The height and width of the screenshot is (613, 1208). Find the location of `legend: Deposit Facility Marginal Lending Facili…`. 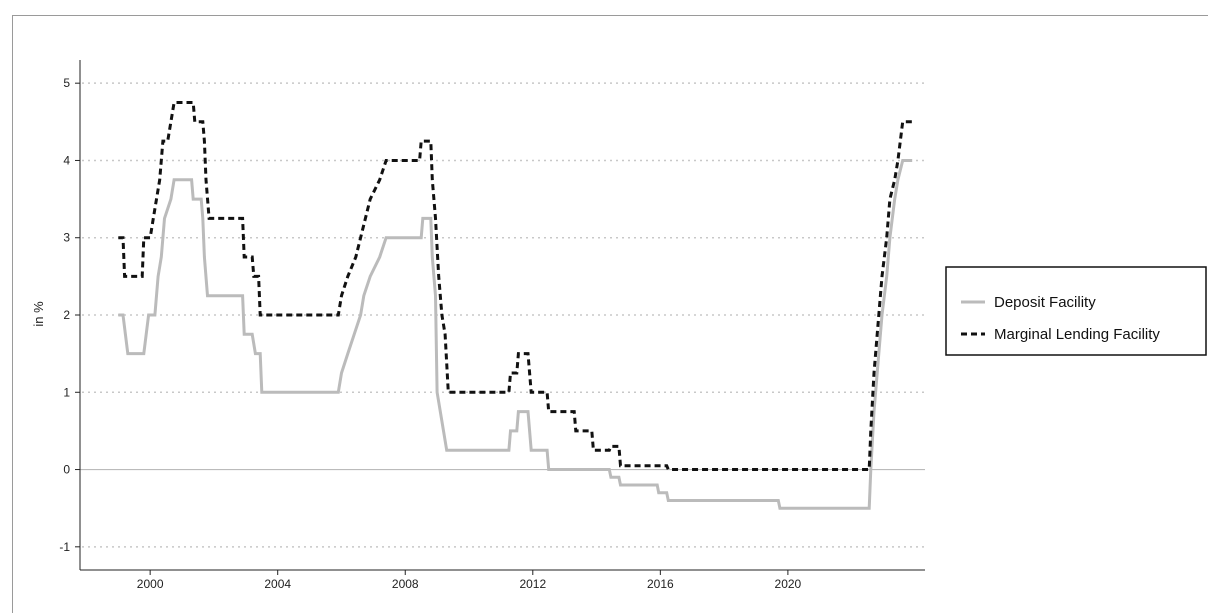

legend: Deposit Facility Marginal Lending Facili… is located at coordinates (1076, 311).